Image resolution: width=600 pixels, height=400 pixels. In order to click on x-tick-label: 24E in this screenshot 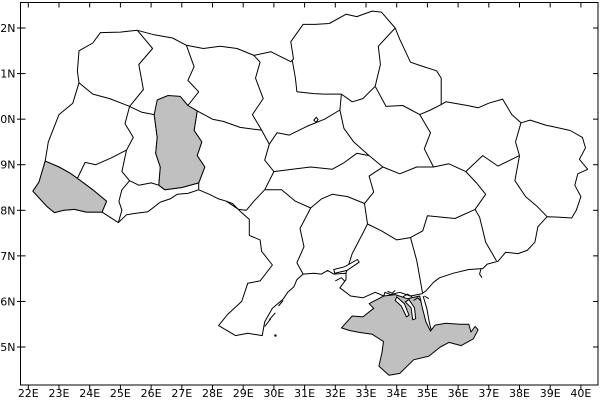, I will do `click(89, 393)`.